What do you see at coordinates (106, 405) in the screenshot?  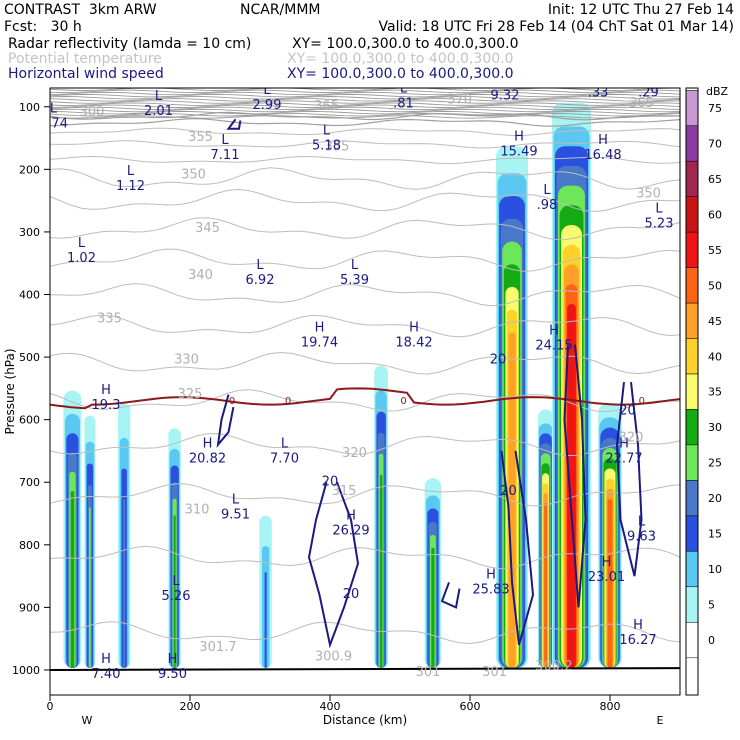 I see `wind-hl-value: 19.3` at bounding box center [106, 405].